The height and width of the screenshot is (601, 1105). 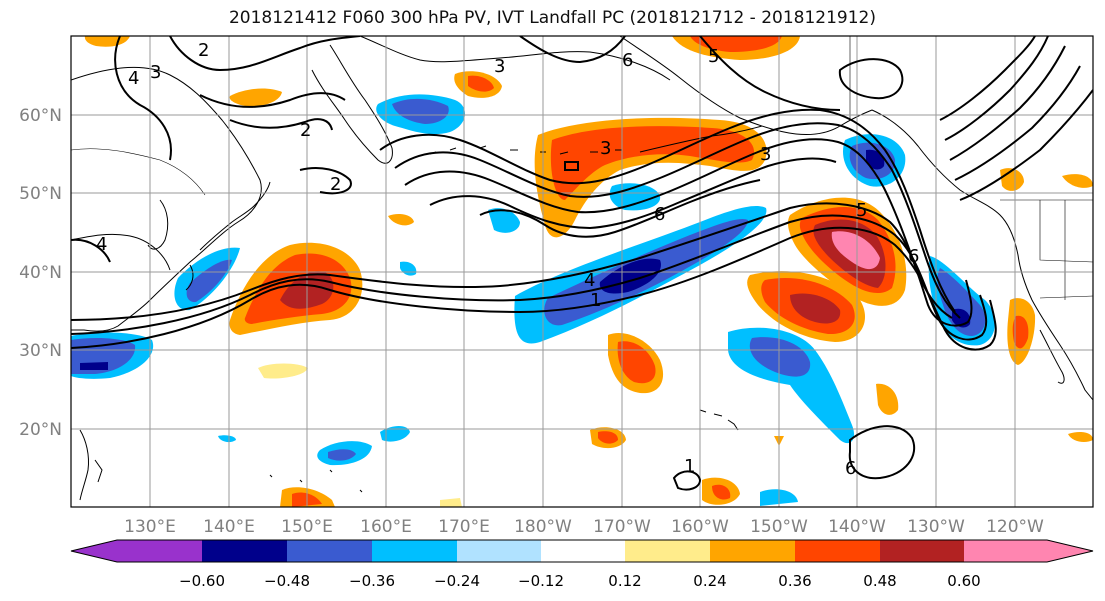 What do you see at coordinates (982, 255) in the screenshot?
I see `coast-na-west` at bounding box center [982, 255].